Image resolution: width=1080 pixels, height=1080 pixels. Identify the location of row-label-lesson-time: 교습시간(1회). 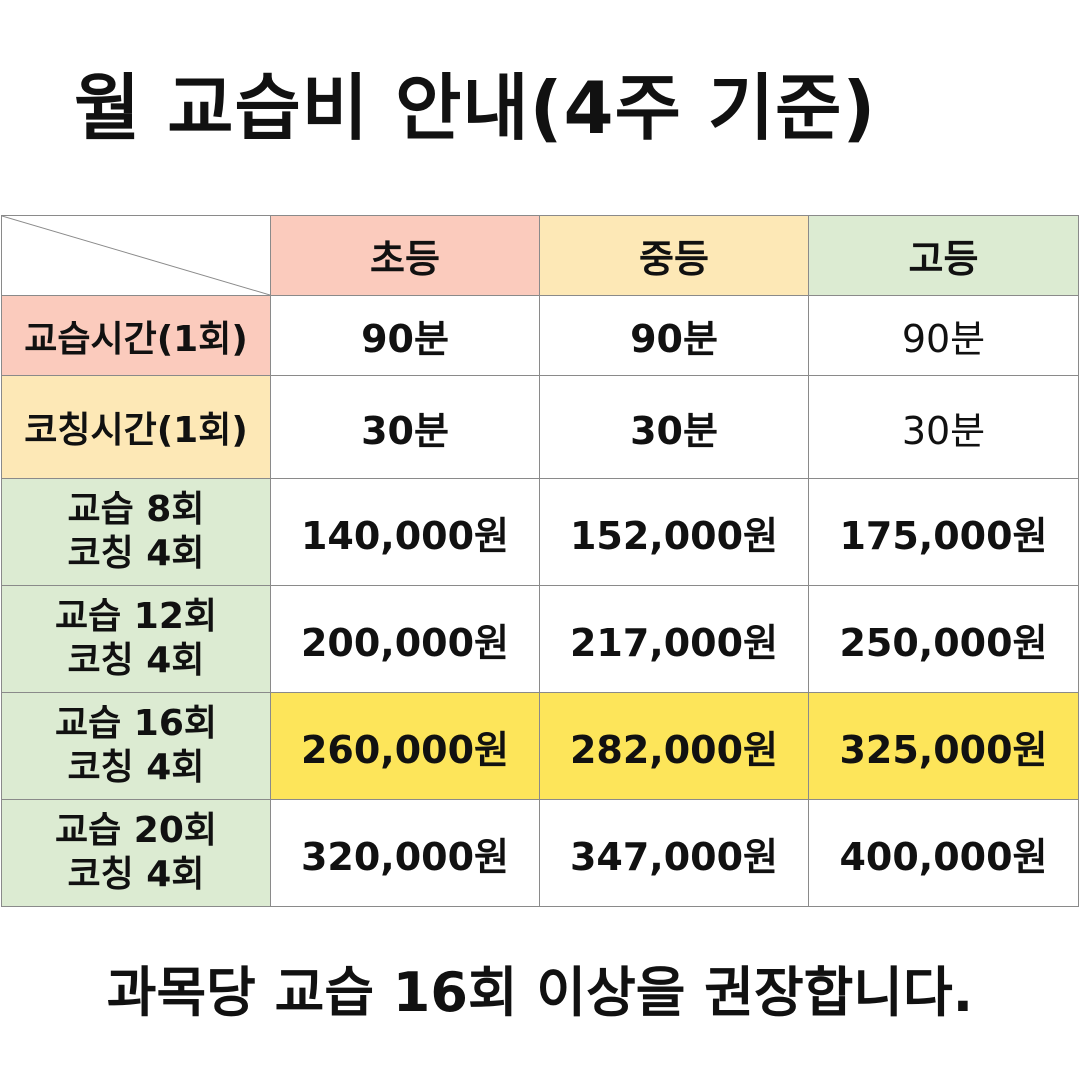
(136, 335).